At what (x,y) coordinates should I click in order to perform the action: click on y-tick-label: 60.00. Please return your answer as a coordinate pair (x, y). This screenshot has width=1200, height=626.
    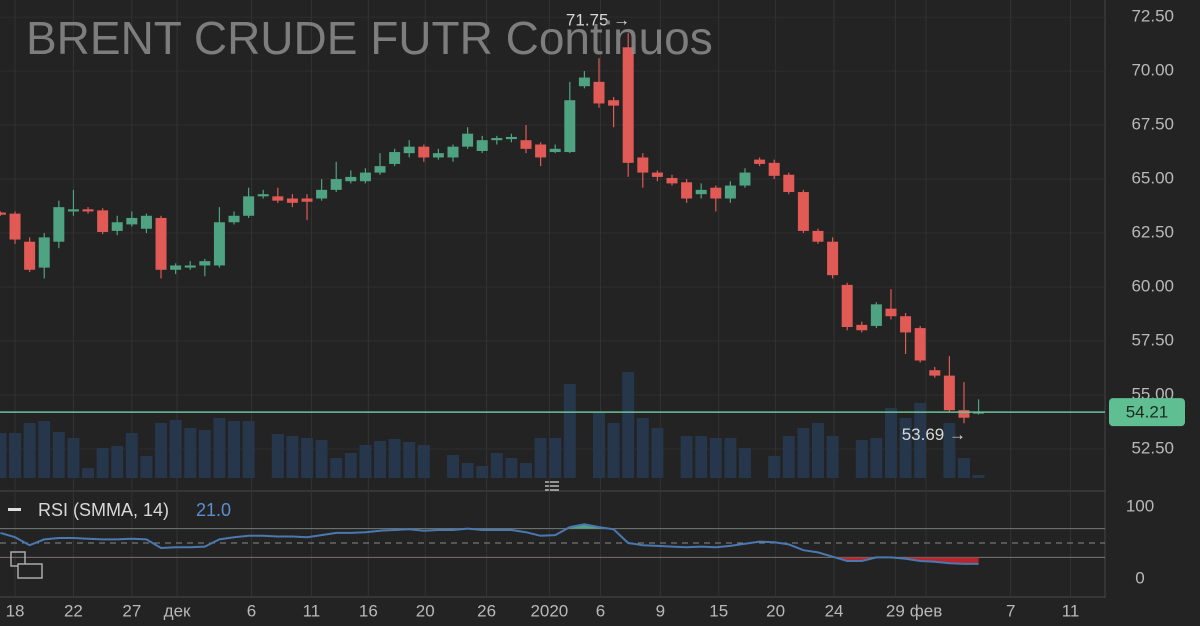
    Looking at the image, I should click on (1152, 286).